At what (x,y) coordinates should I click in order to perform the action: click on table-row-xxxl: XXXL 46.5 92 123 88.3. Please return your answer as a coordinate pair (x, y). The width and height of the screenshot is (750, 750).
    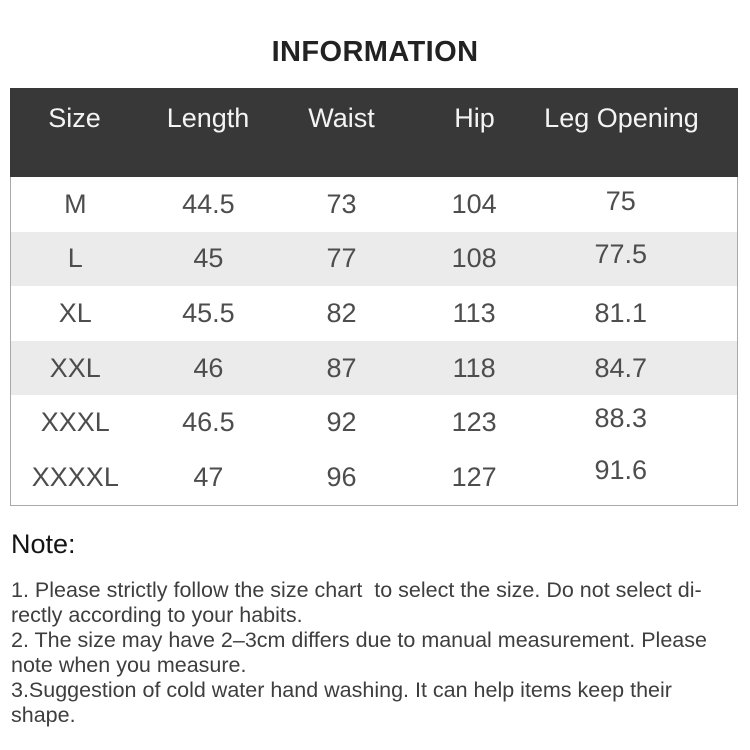
    Looking at the image, I should click on (374, 422).